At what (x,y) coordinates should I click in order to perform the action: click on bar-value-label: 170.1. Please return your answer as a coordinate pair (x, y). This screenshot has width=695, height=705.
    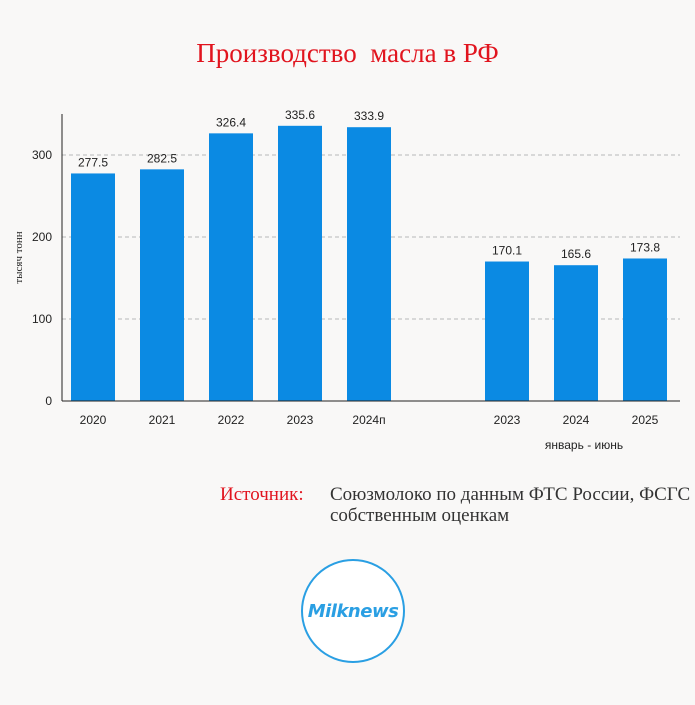
    Looking at the image, I should click on (507, 251).